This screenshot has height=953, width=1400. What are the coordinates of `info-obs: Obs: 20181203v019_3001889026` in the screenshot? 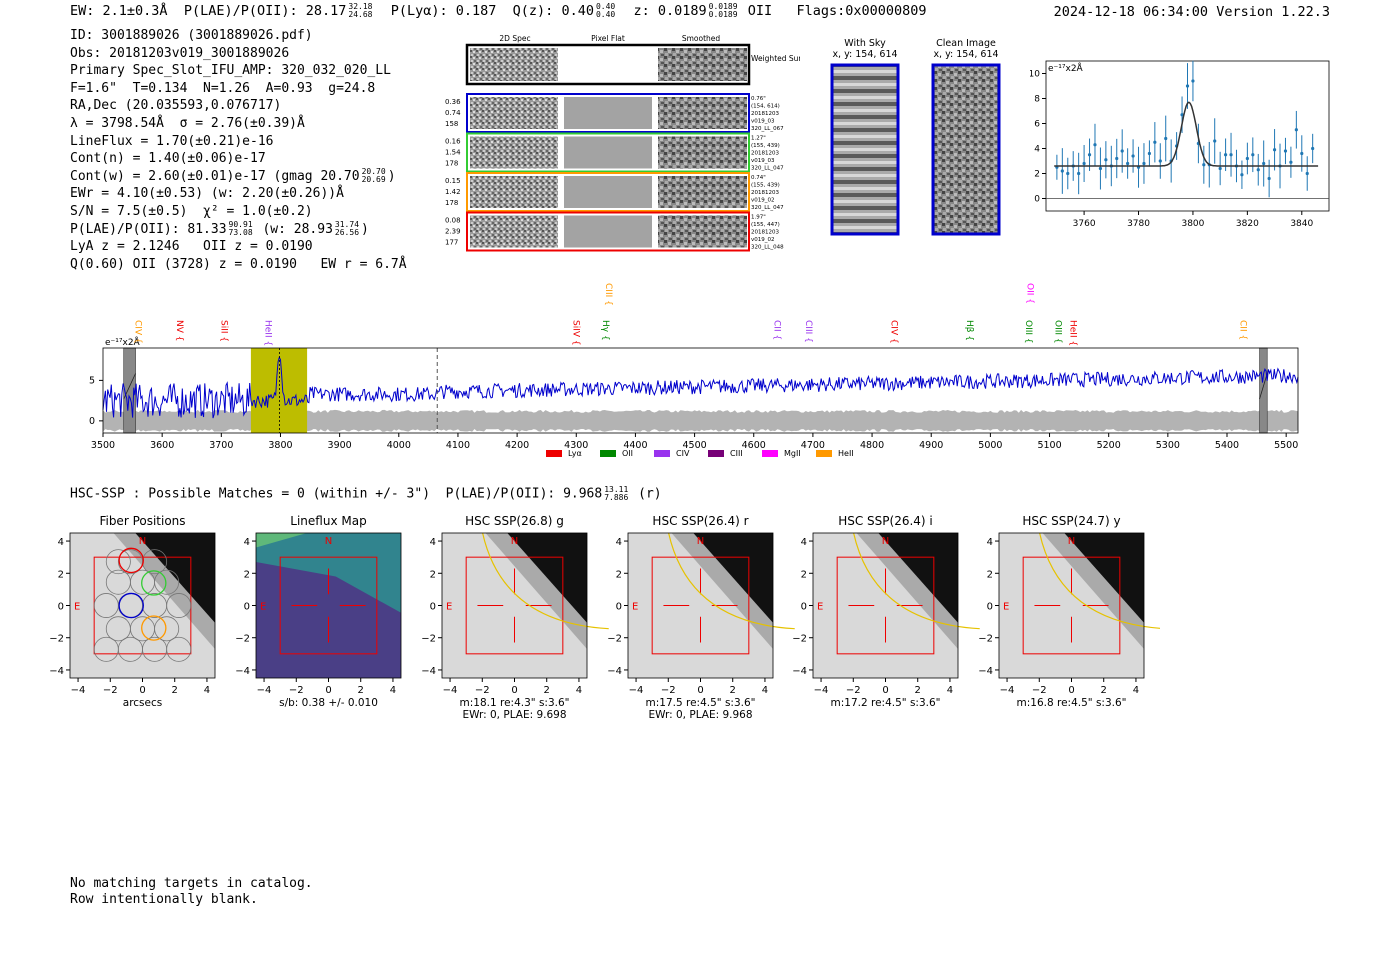 It's located at (180, 53).